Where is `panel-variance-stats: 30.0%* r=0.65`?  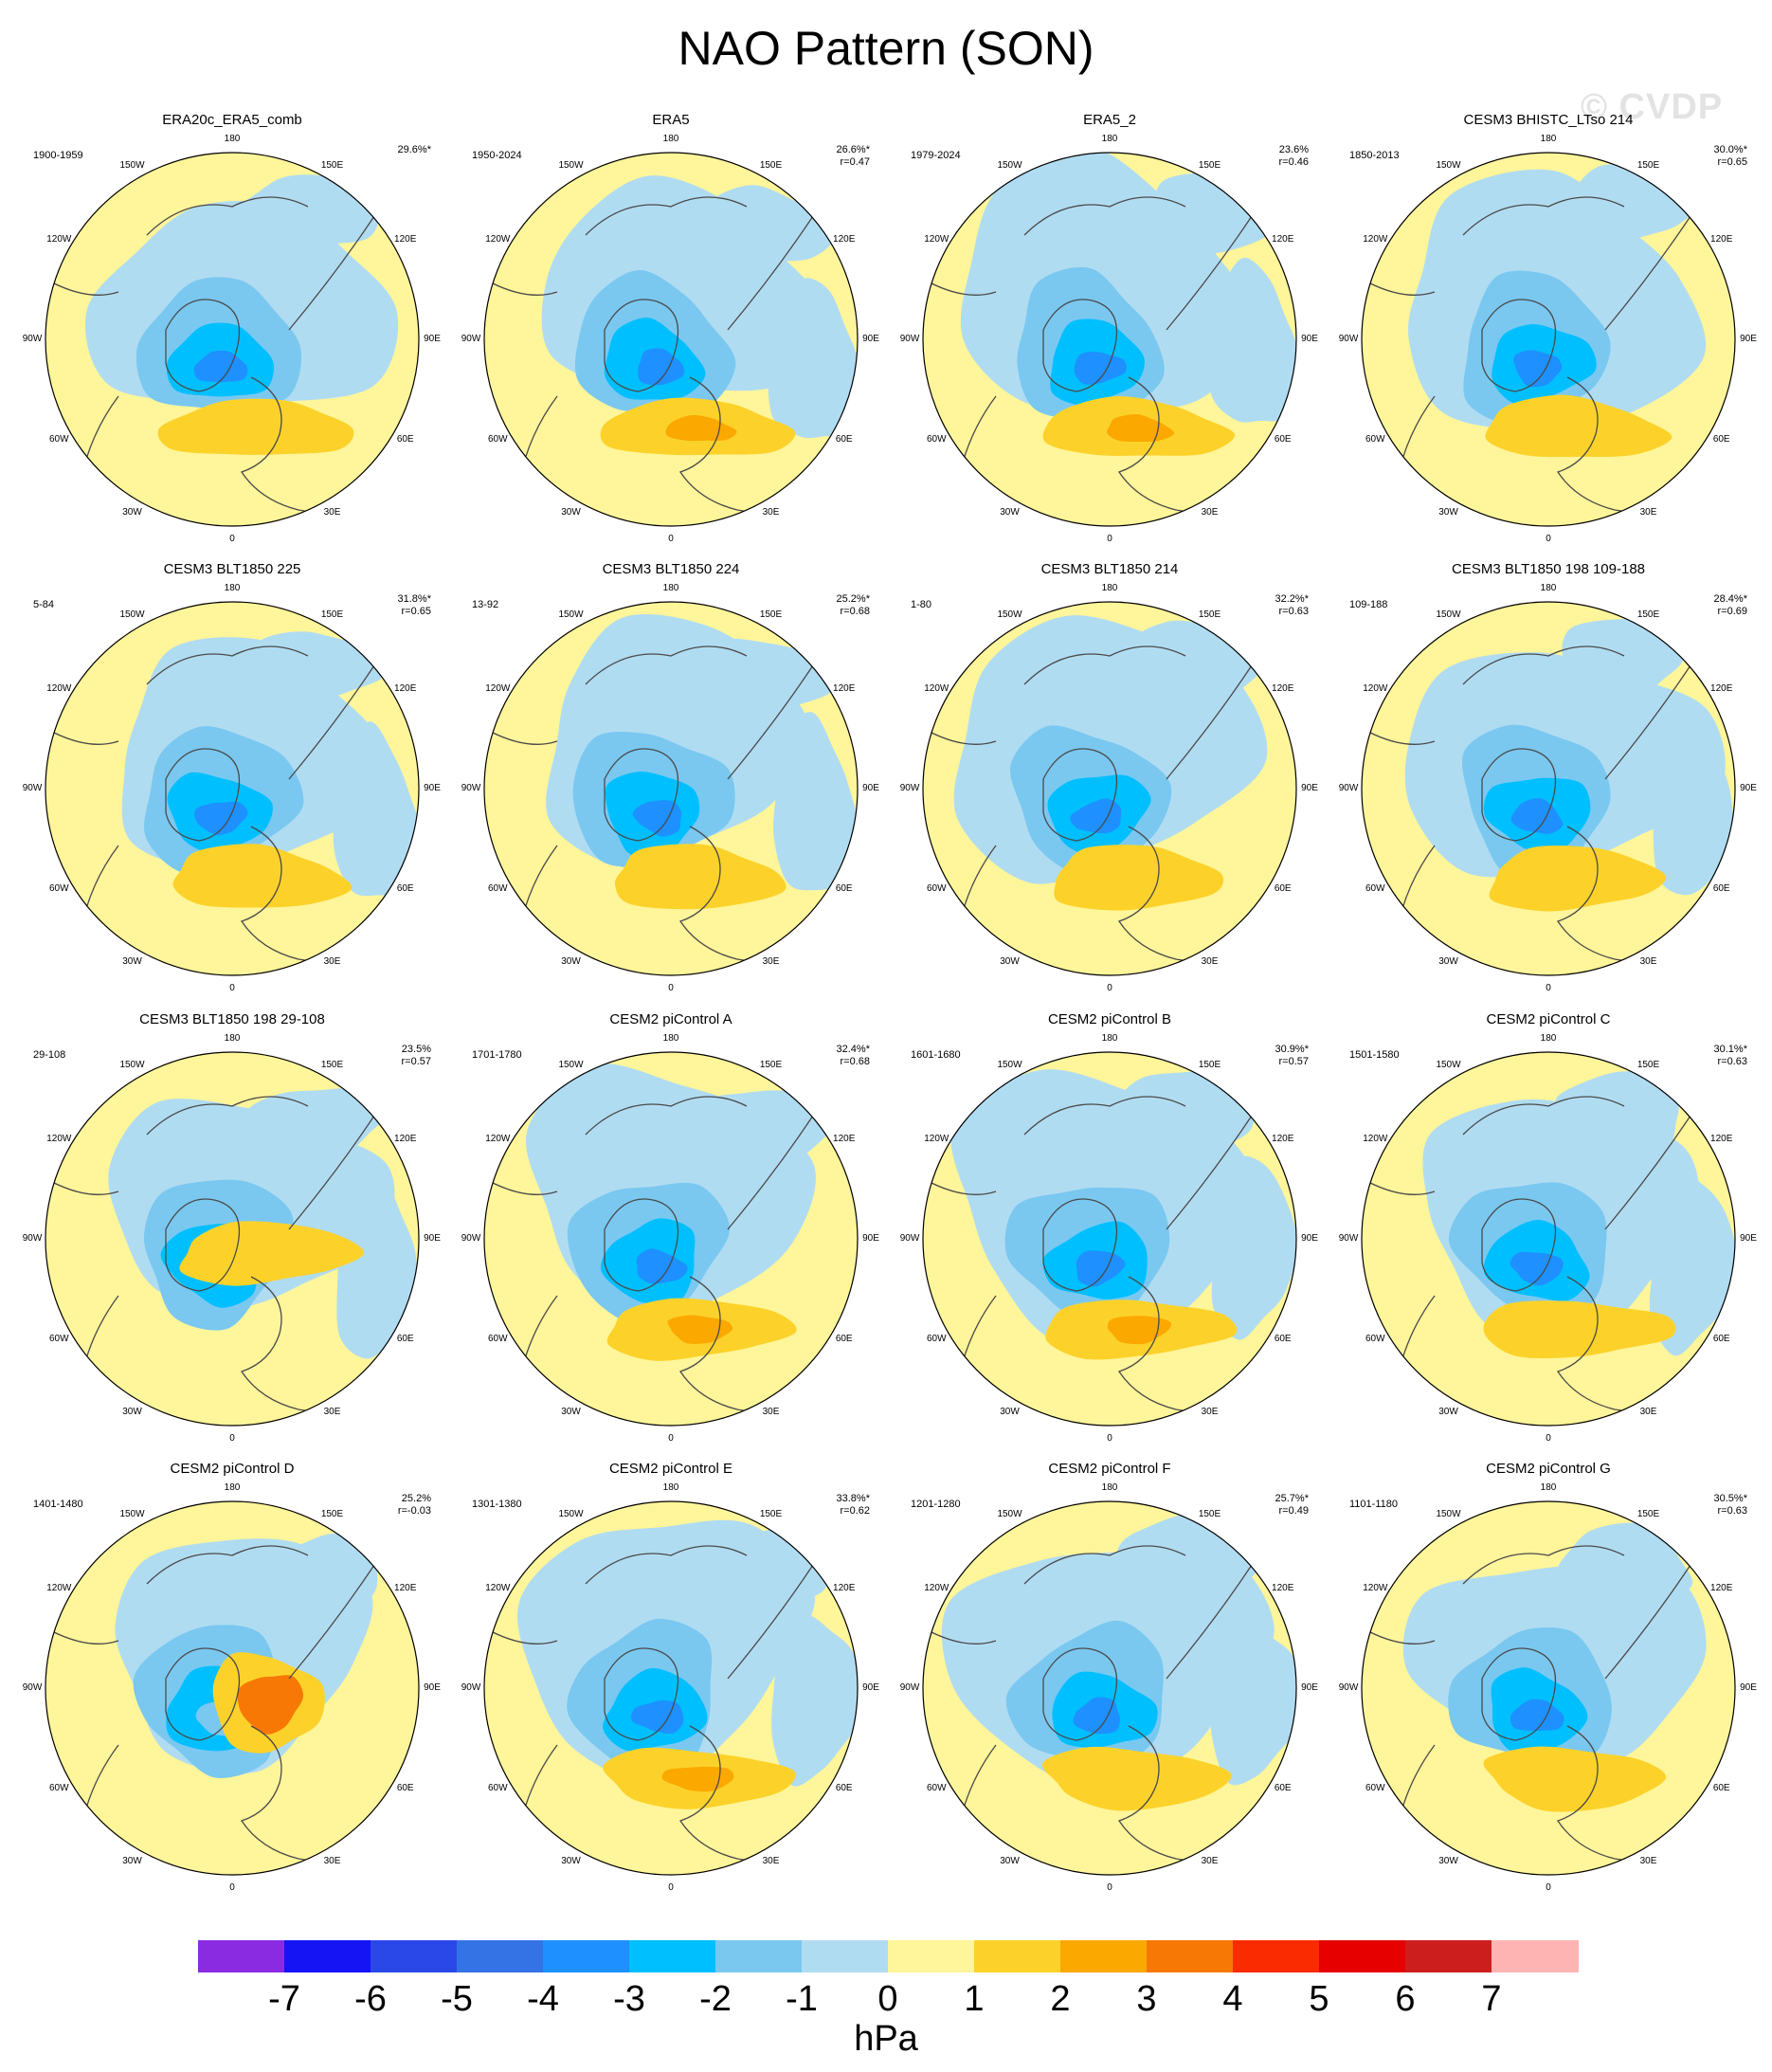
panel-variance-stats: 30.0%* r=0.65 is located at coordinates (1730, 156).